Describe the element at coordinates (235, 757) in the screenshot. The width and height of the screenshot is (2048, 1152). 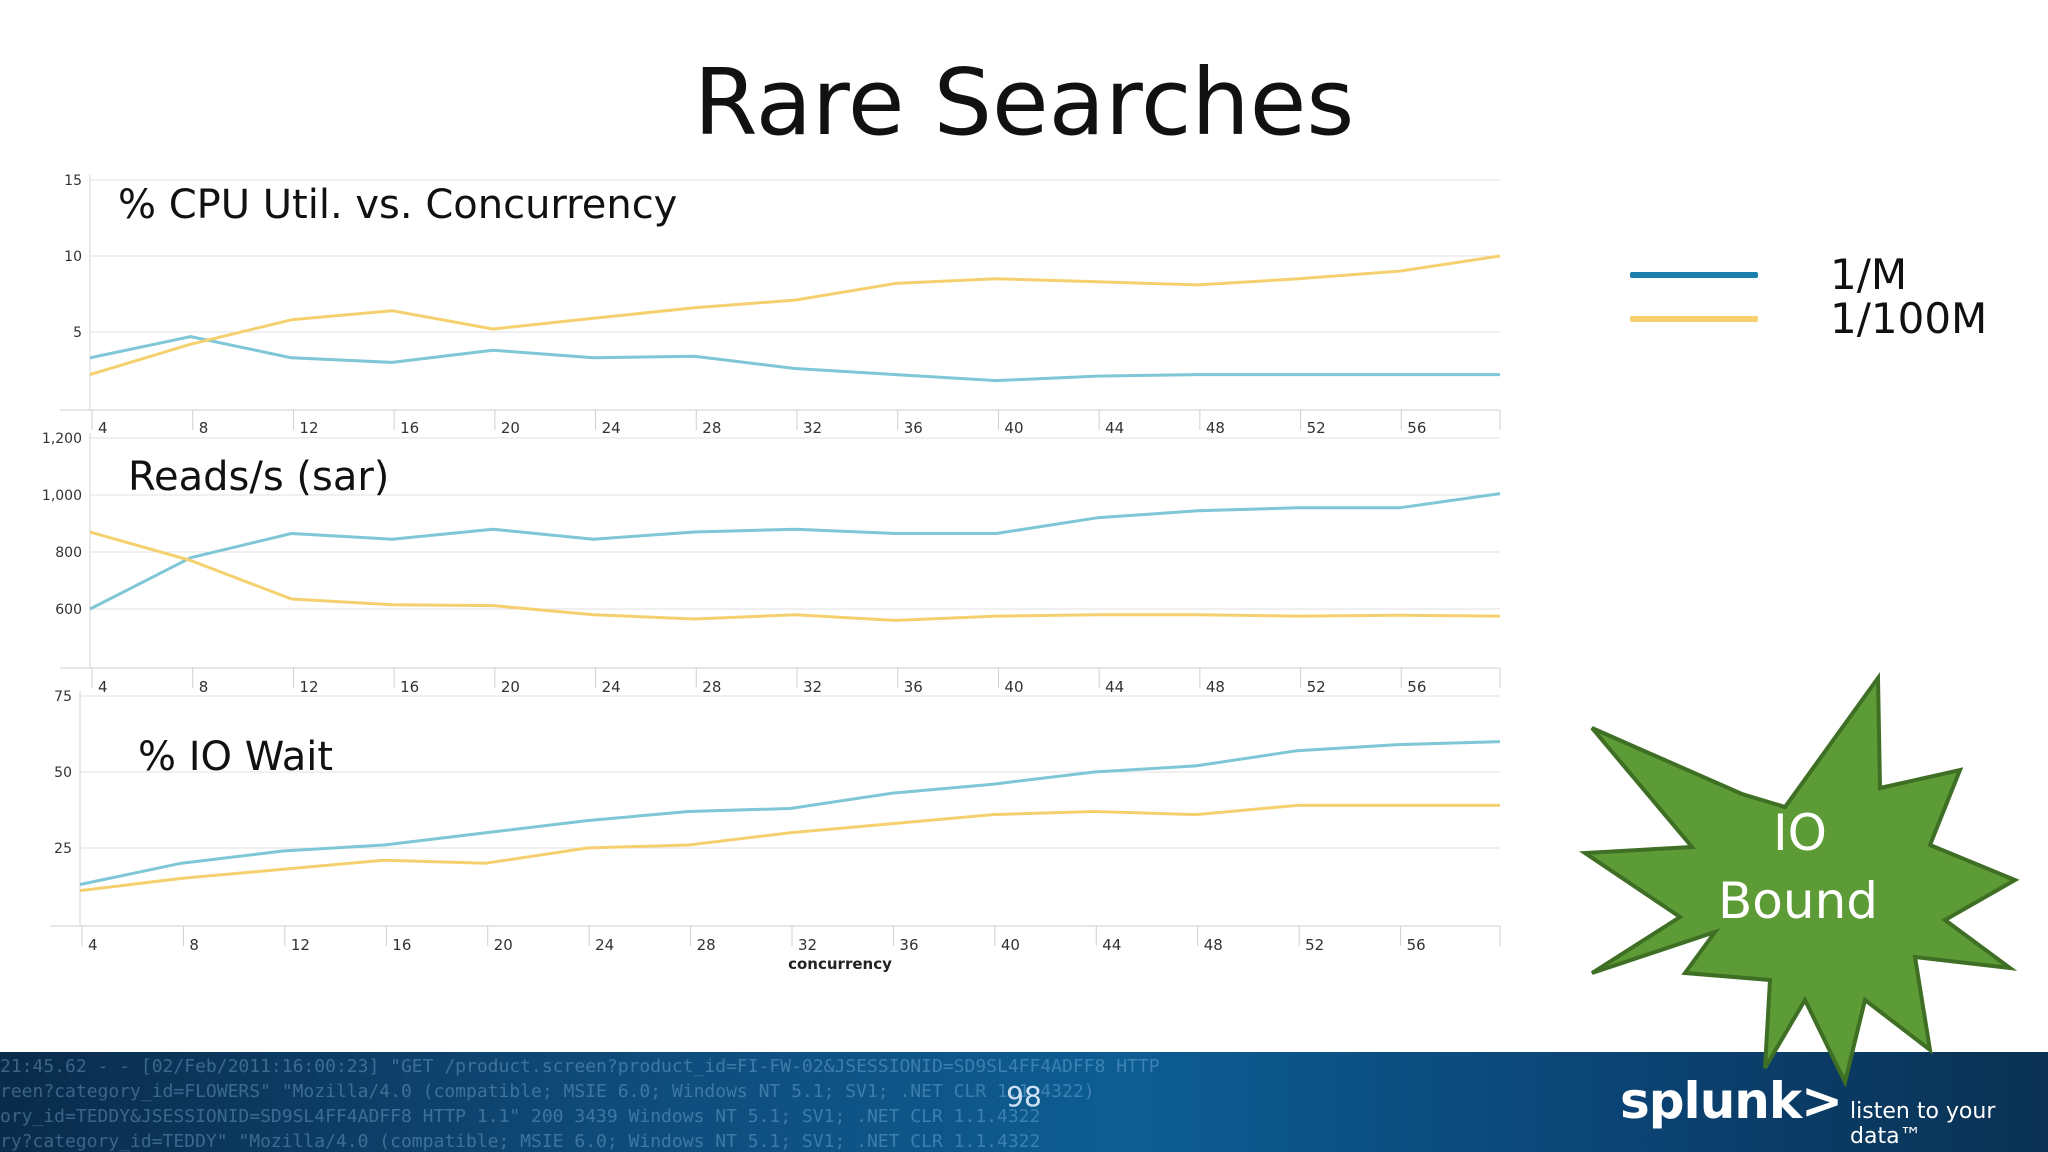
I see `chart-title: % IO Wait` at that location.